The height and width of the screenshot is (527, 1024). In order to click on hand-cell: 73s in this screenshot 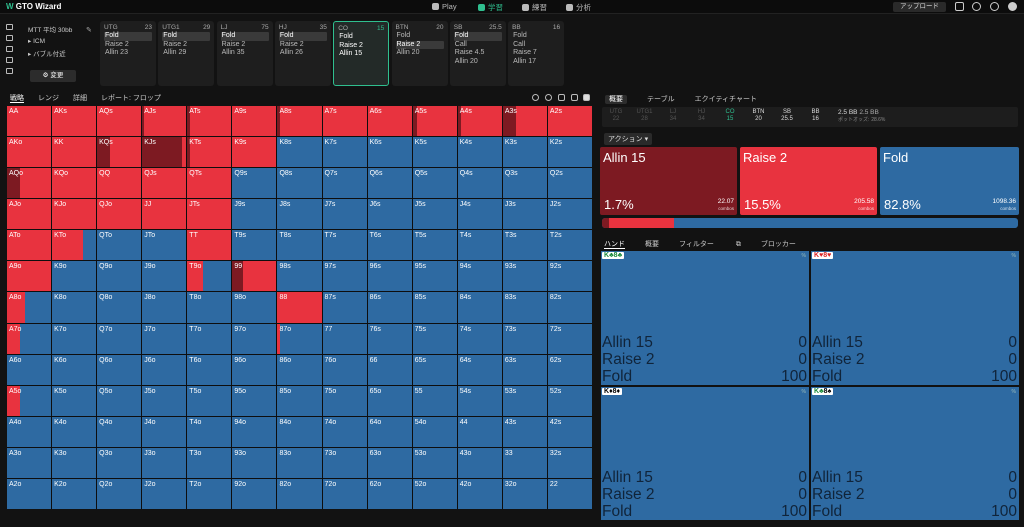, I will do `click(524, 338)`.